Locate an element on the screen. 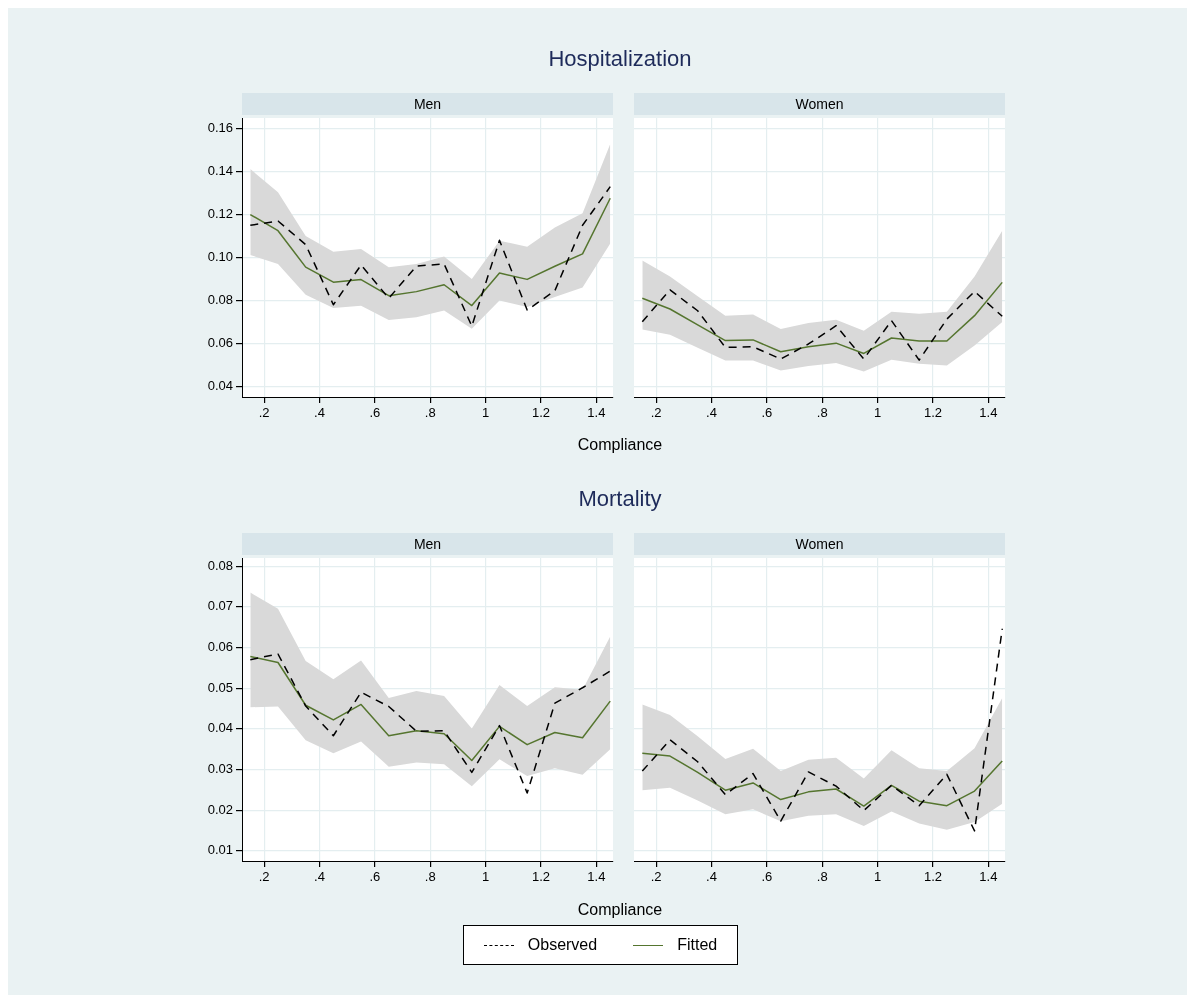  y-tick-label: 0.01 is located at coordinates (220, 850).